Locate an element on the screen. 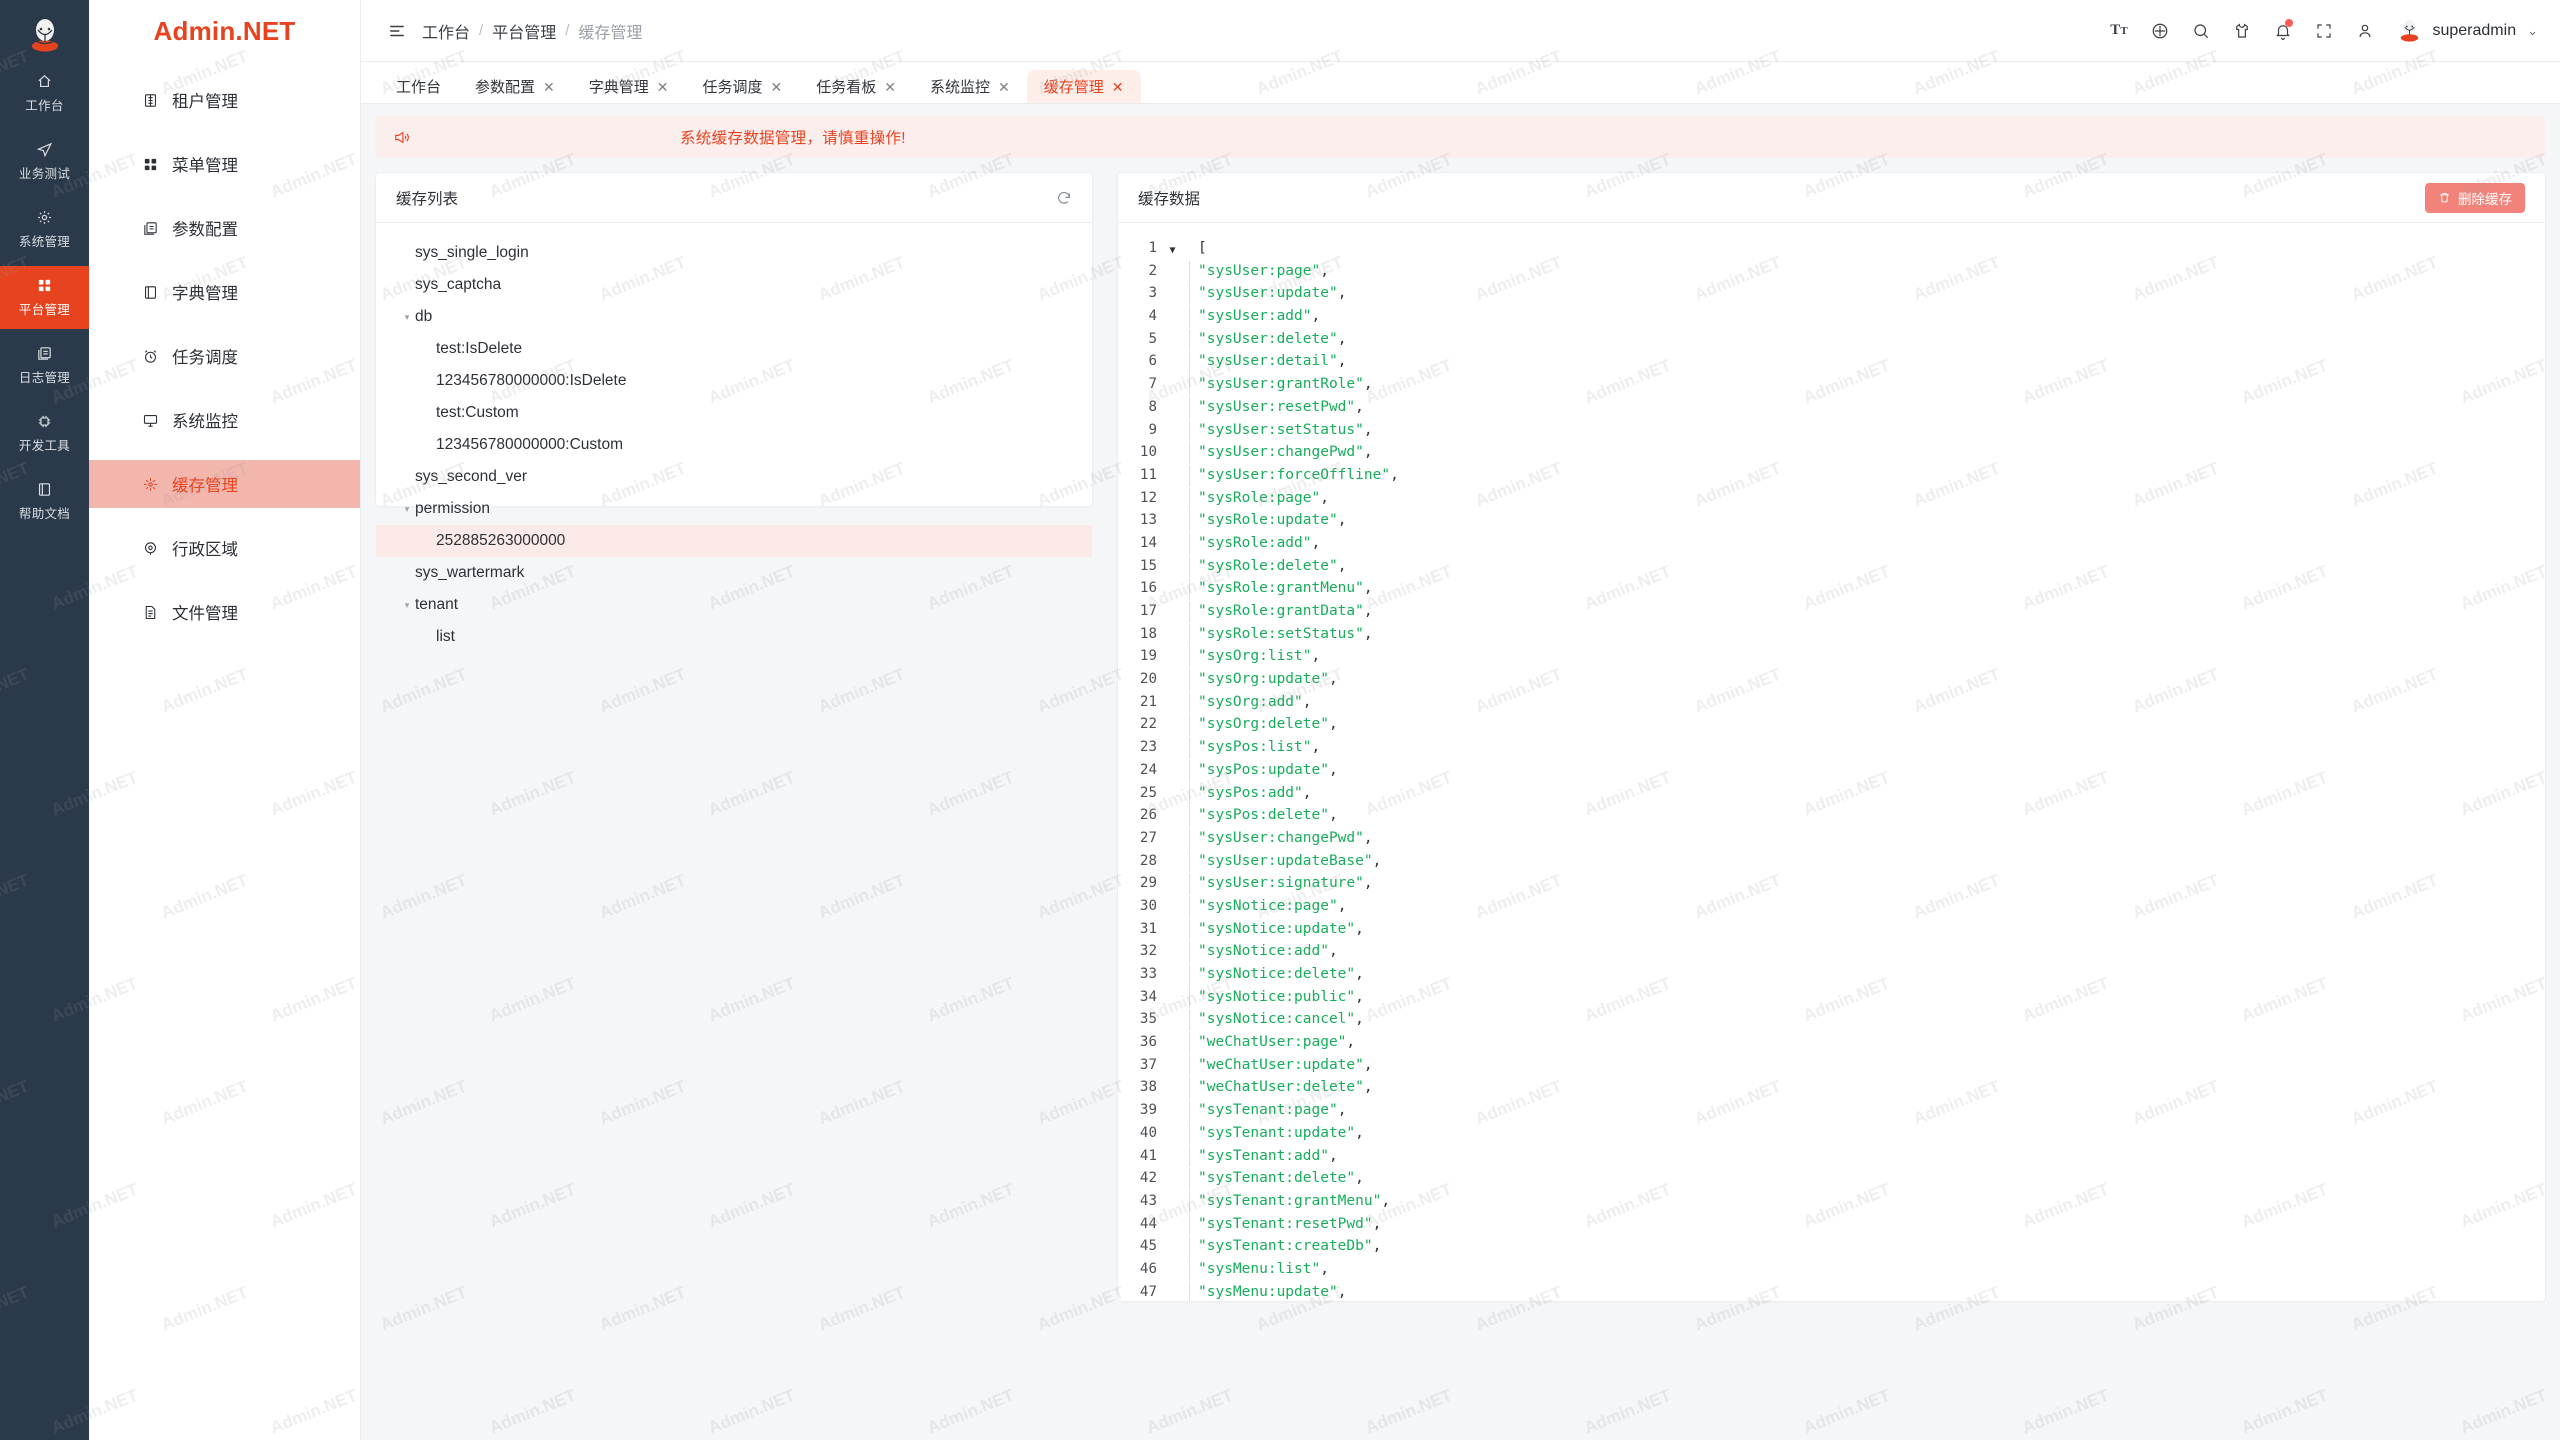 The height and width of the screenshot is (1440, 2560). submenu-item-5: 系统监控 is located at coordinates (224, 420).